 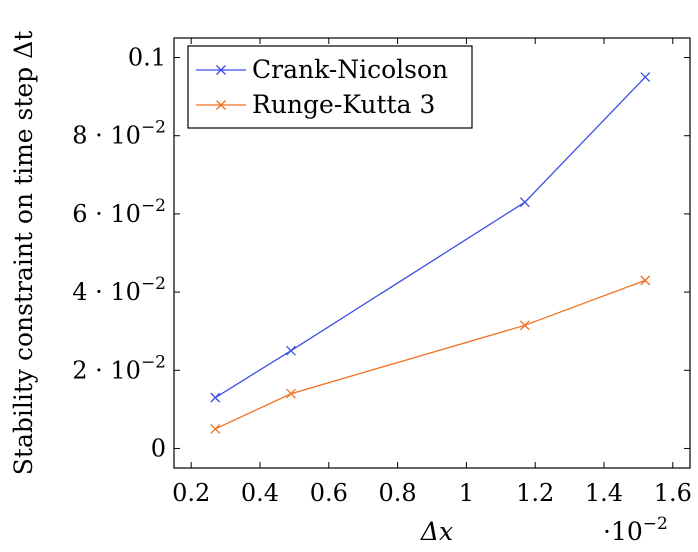 What do you see at coordinates (23, 253) in the screenshot?
I see `y-axis-label: Stability constraint on time step Δt` at bounding box center [23, 253].